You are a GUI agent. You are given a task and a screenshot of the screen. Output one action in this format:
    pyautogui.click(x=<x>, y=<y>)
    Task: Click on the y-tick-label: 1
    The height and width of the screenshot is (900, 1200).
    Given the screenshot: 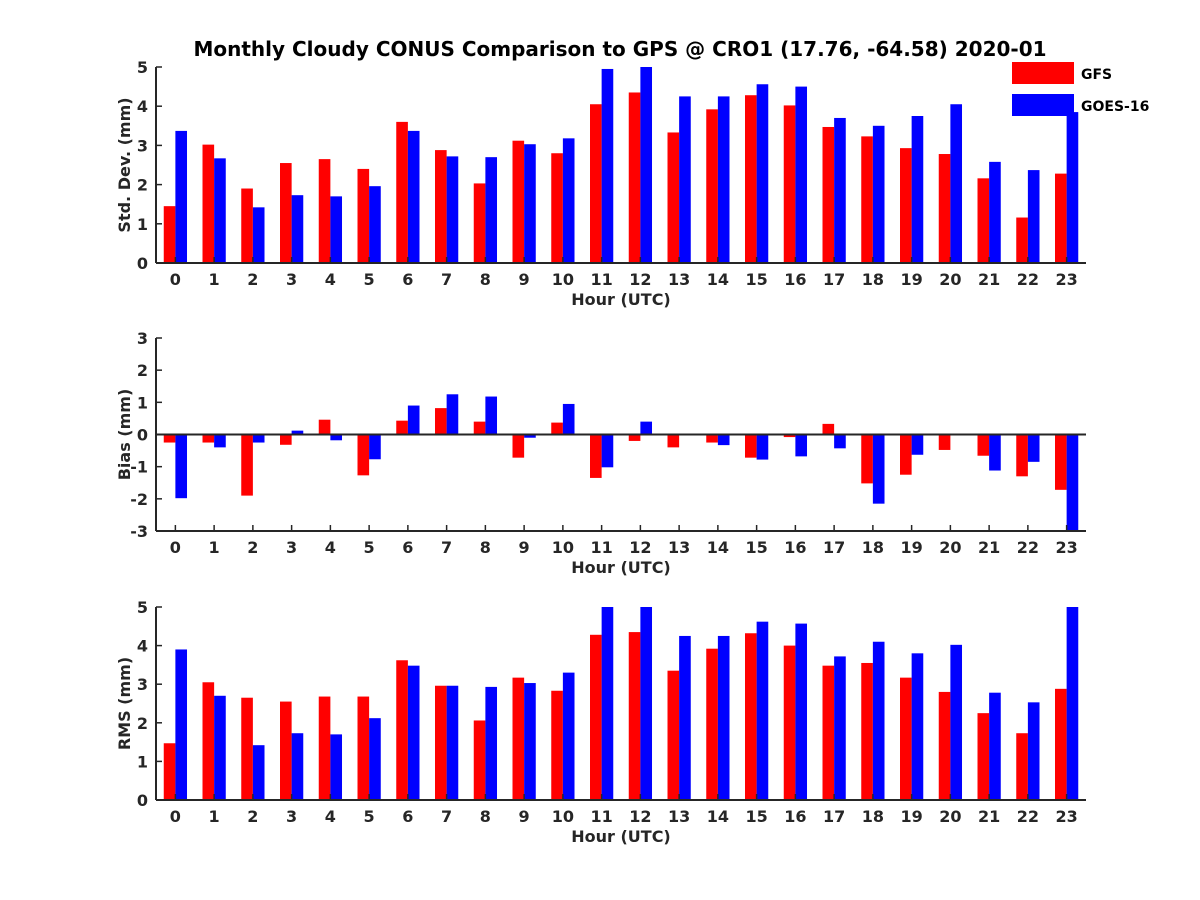 What is the action you would take?
    pyautogui.click(x=142, y=224)
    